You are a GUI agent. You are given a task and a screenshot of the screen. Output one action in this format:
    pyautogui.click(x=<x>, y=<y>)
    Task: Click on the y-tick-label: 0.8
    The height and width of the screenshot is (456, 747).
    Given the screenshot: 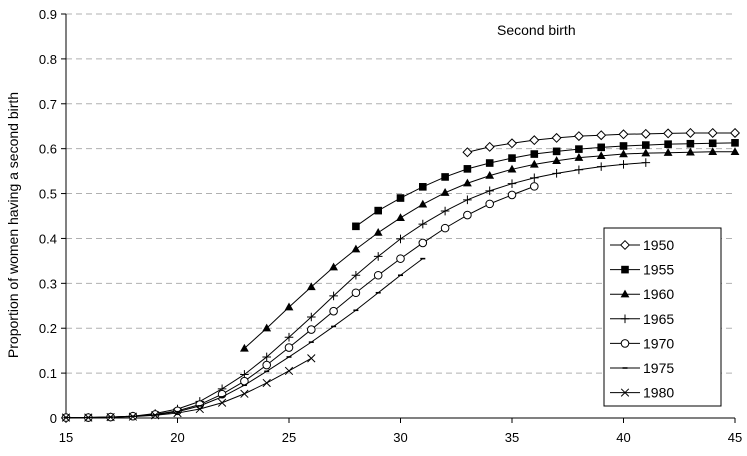 What is the action you would take?
    pyautogui.click(x=48, y=59)
    